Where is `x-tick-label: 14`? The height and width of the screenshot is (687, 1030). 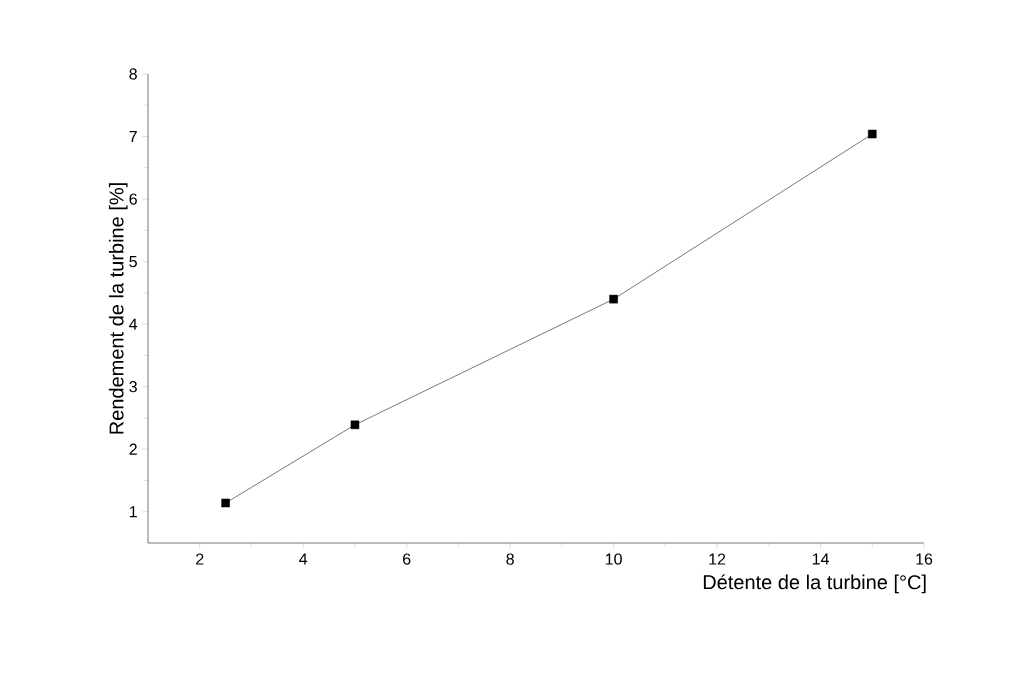
x-tick-label: 14 is located at coordinates (820, 559).